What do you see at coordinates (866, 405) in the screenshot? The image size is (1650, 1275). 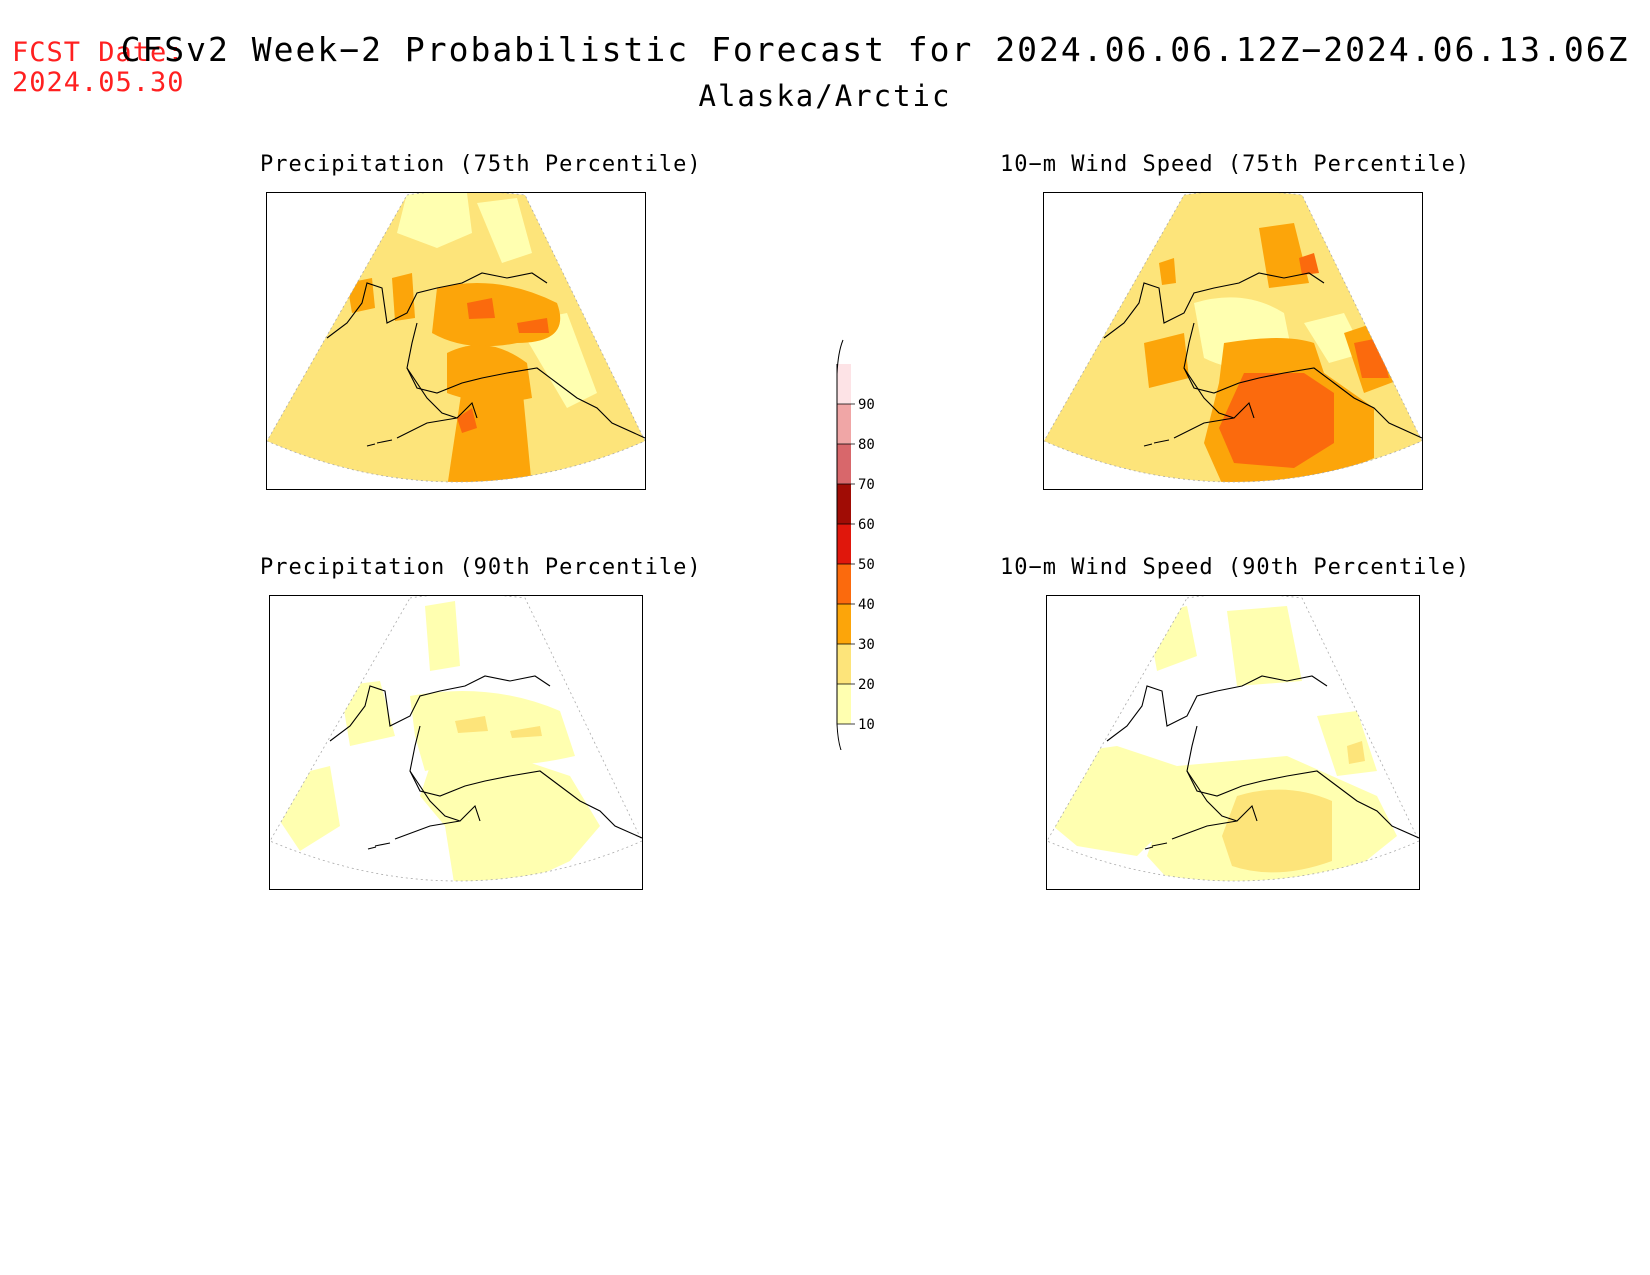 I see `colorbar-tick-label: 90` at bounding box center [866, 405].